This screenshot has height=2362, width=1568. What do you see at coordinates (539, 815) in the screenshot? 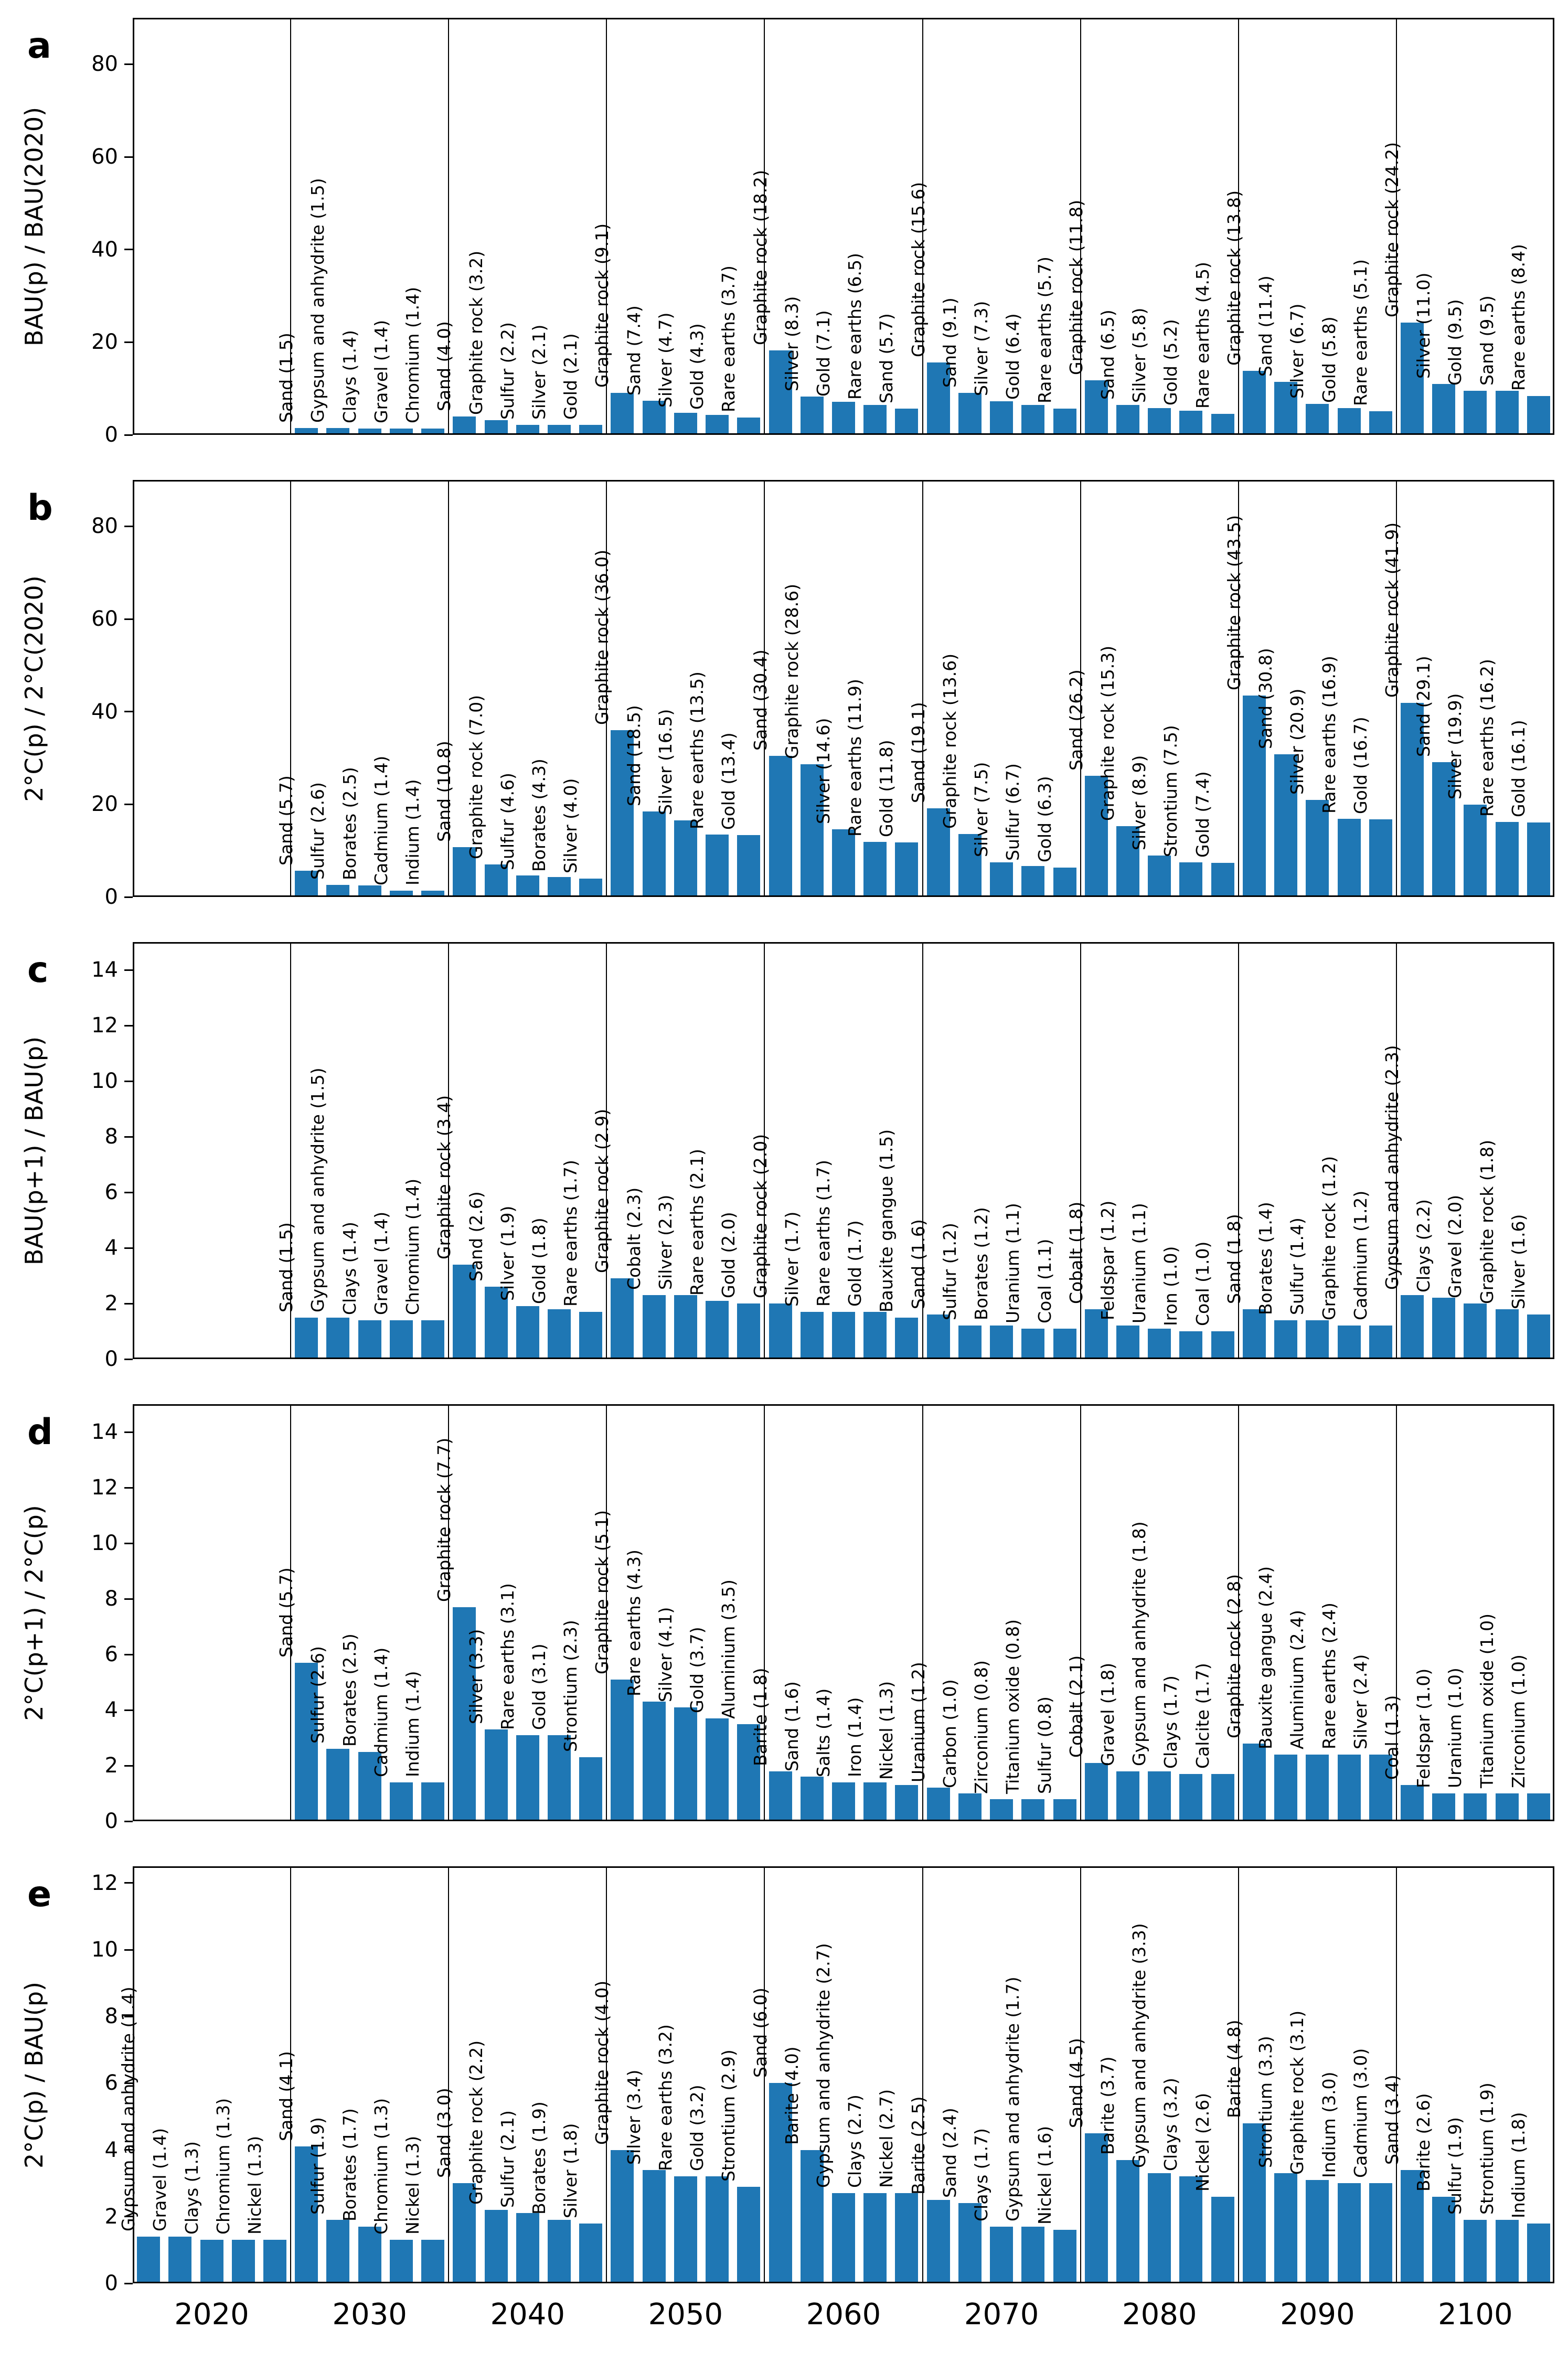
I see `bar-label: Borates (4.3)` at bounding box center [539, 815].